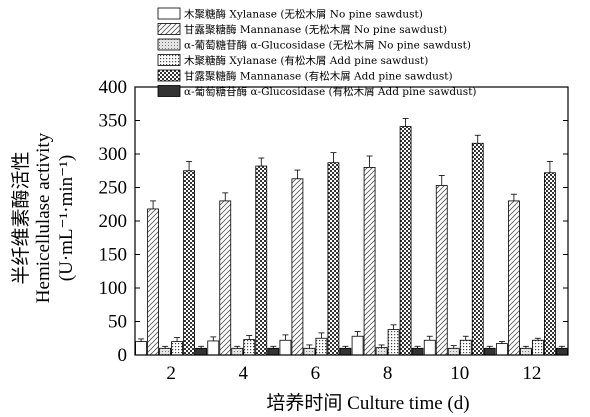 This screenshot has width=590, height=417. I want to click on error-bar-s2-x6, so click(297, 174).